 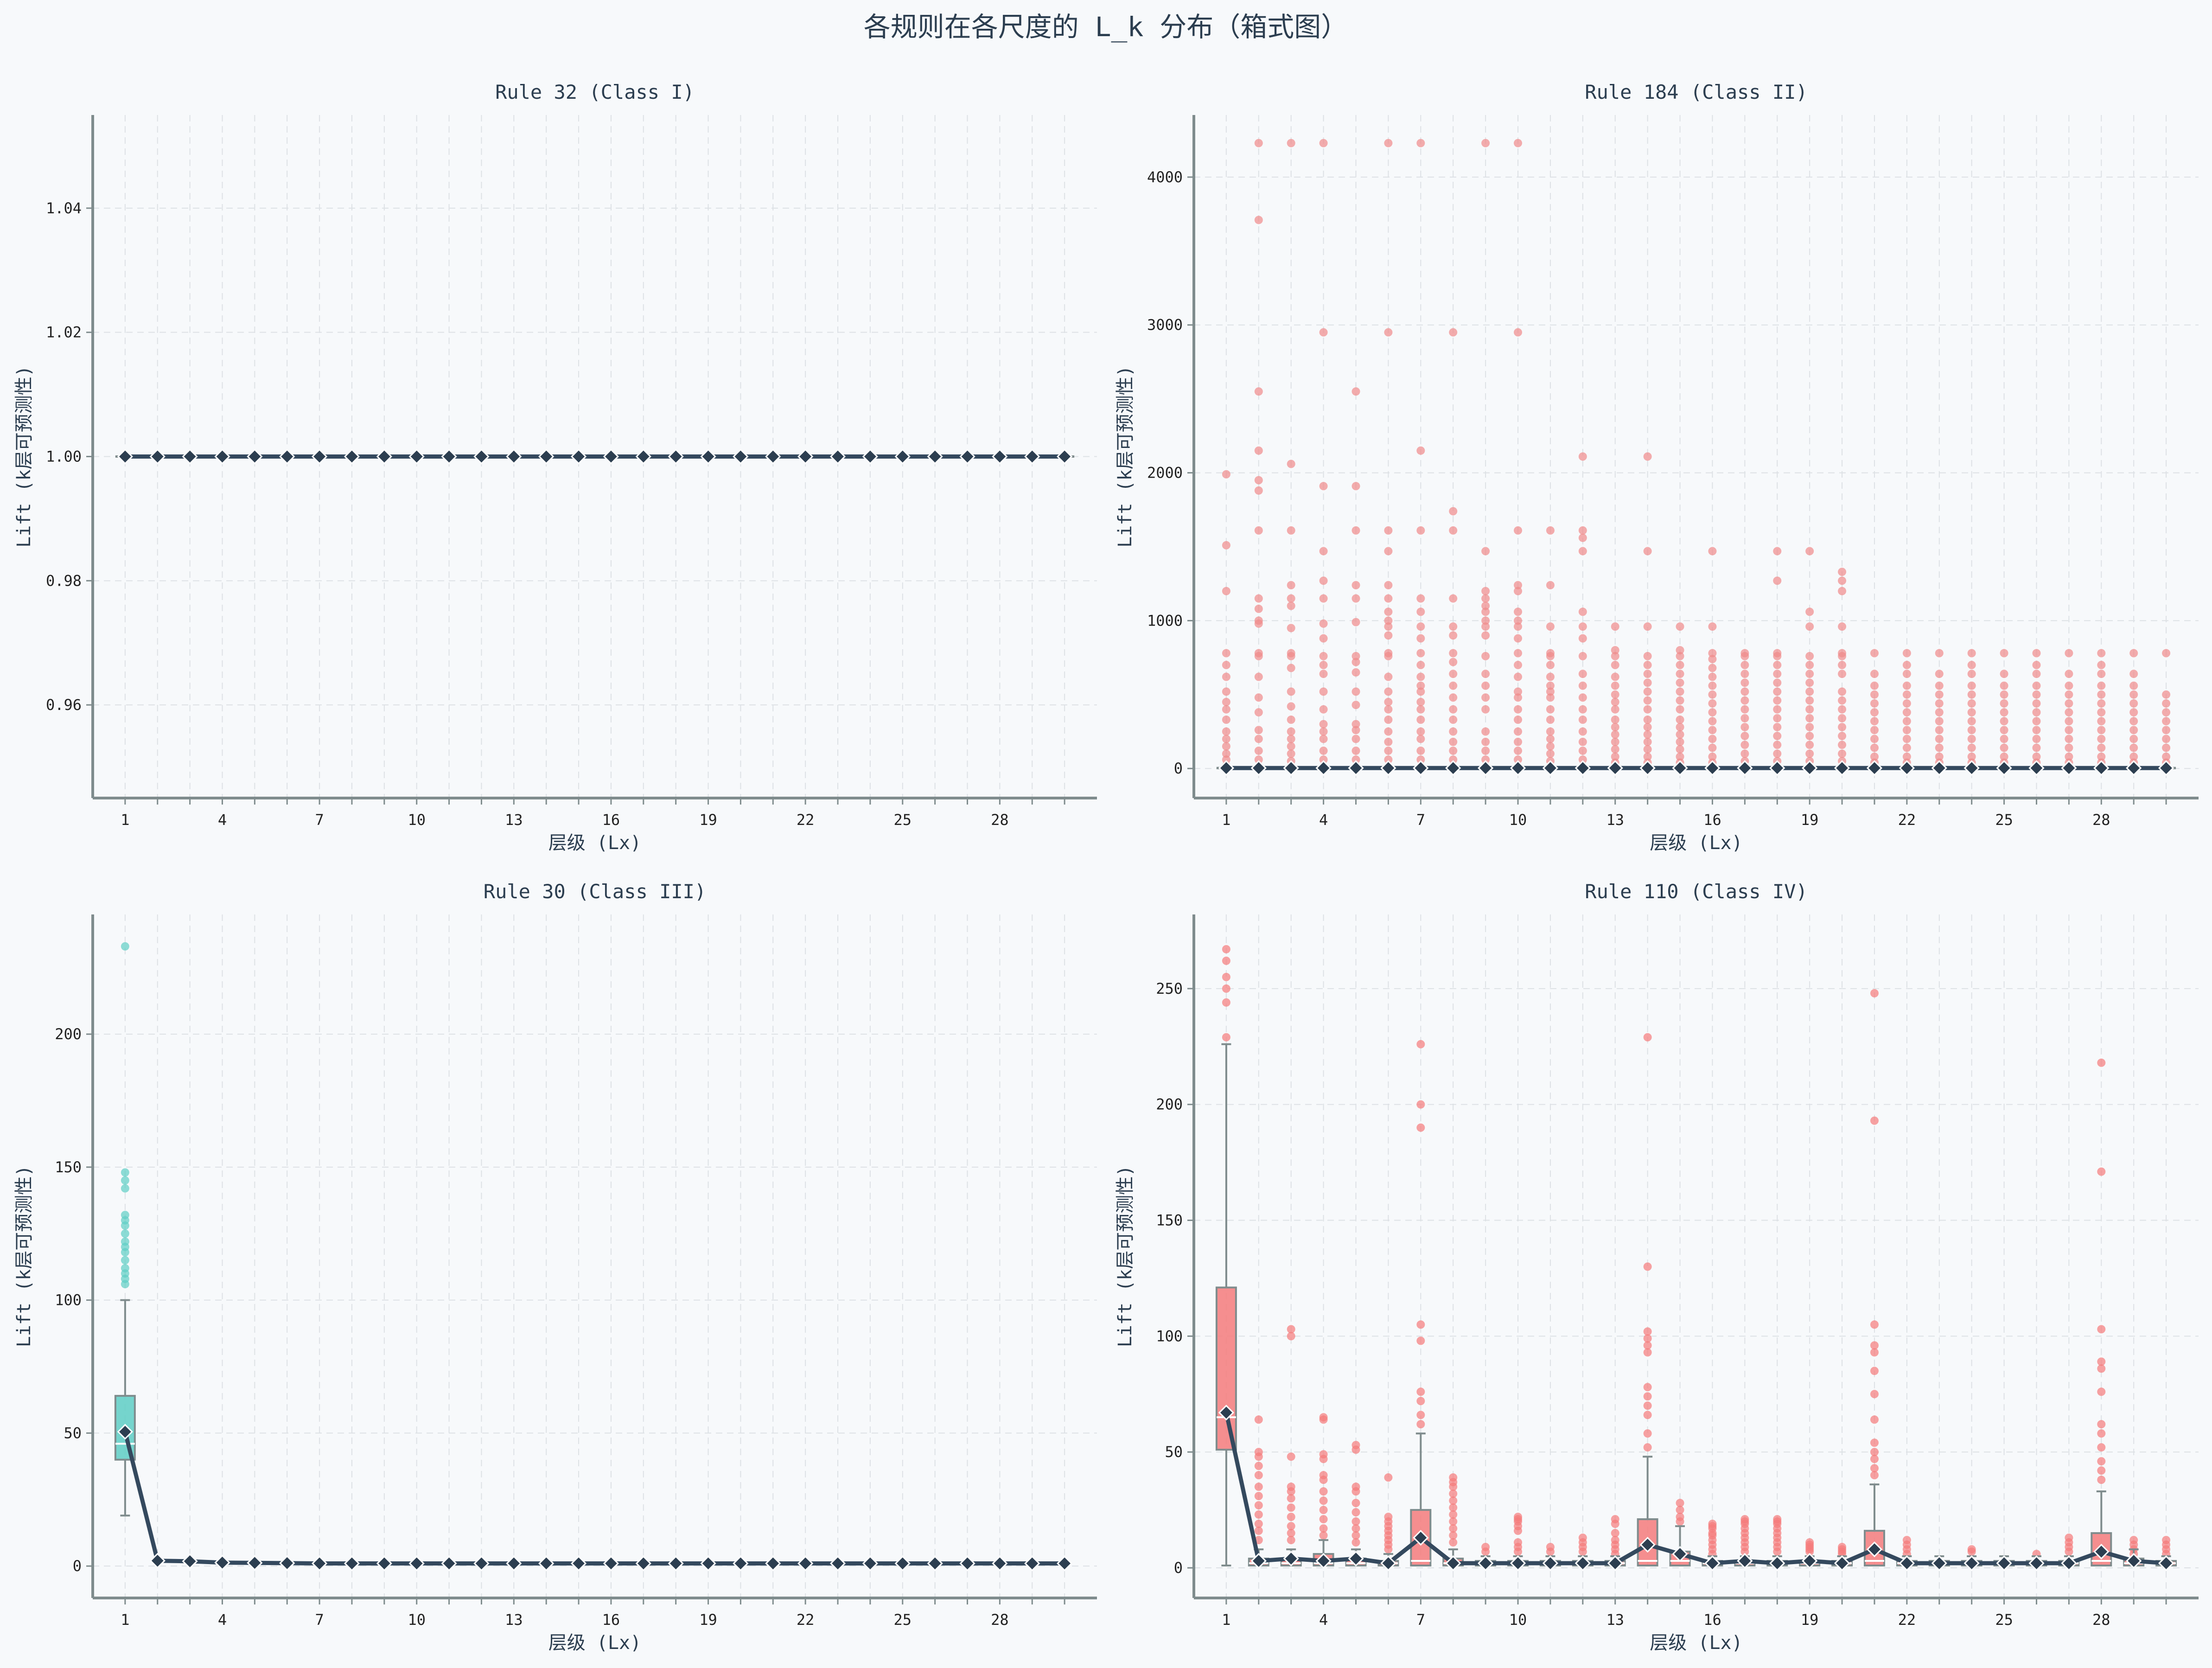 What do you see at coordinates (1420, 1620) in the screenshot?
I see `x-tick-label: 7` at bounding box center [1420, 1620].